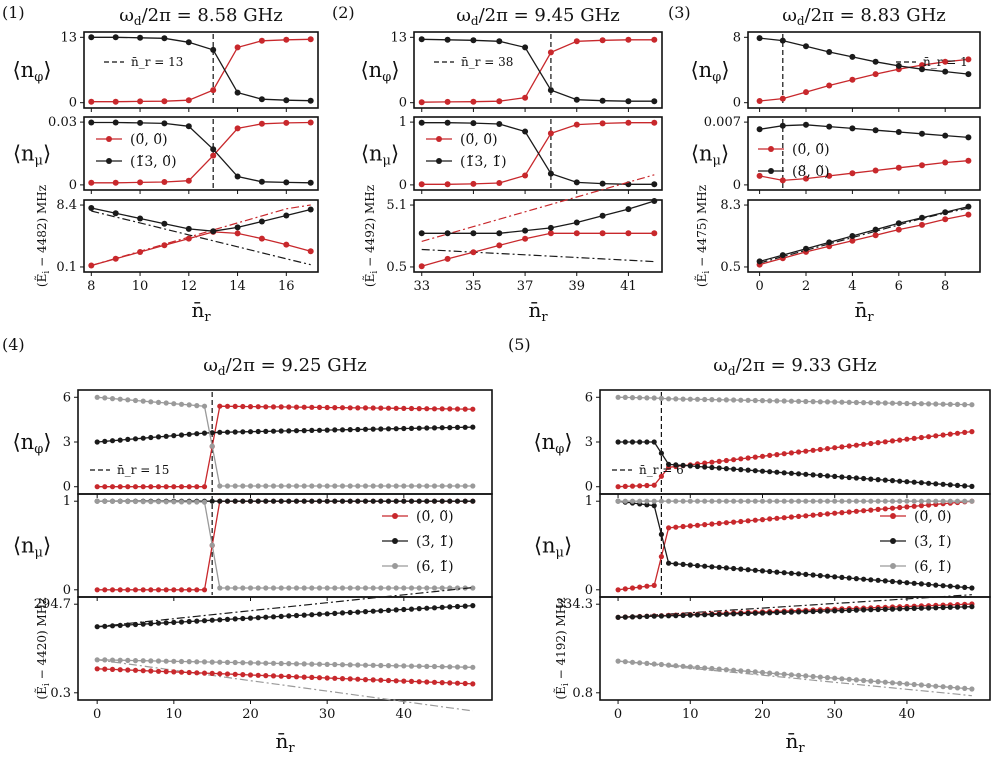 This screenshot has width=997, height=758. I want to click on ytick-label: 5.1, so click(396, 205).